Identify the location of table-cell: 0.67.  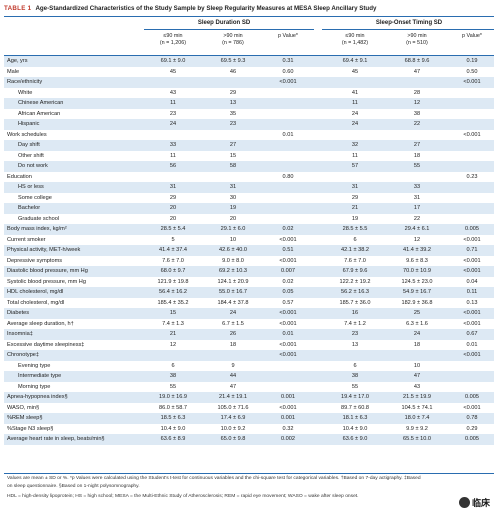
(472, 334).